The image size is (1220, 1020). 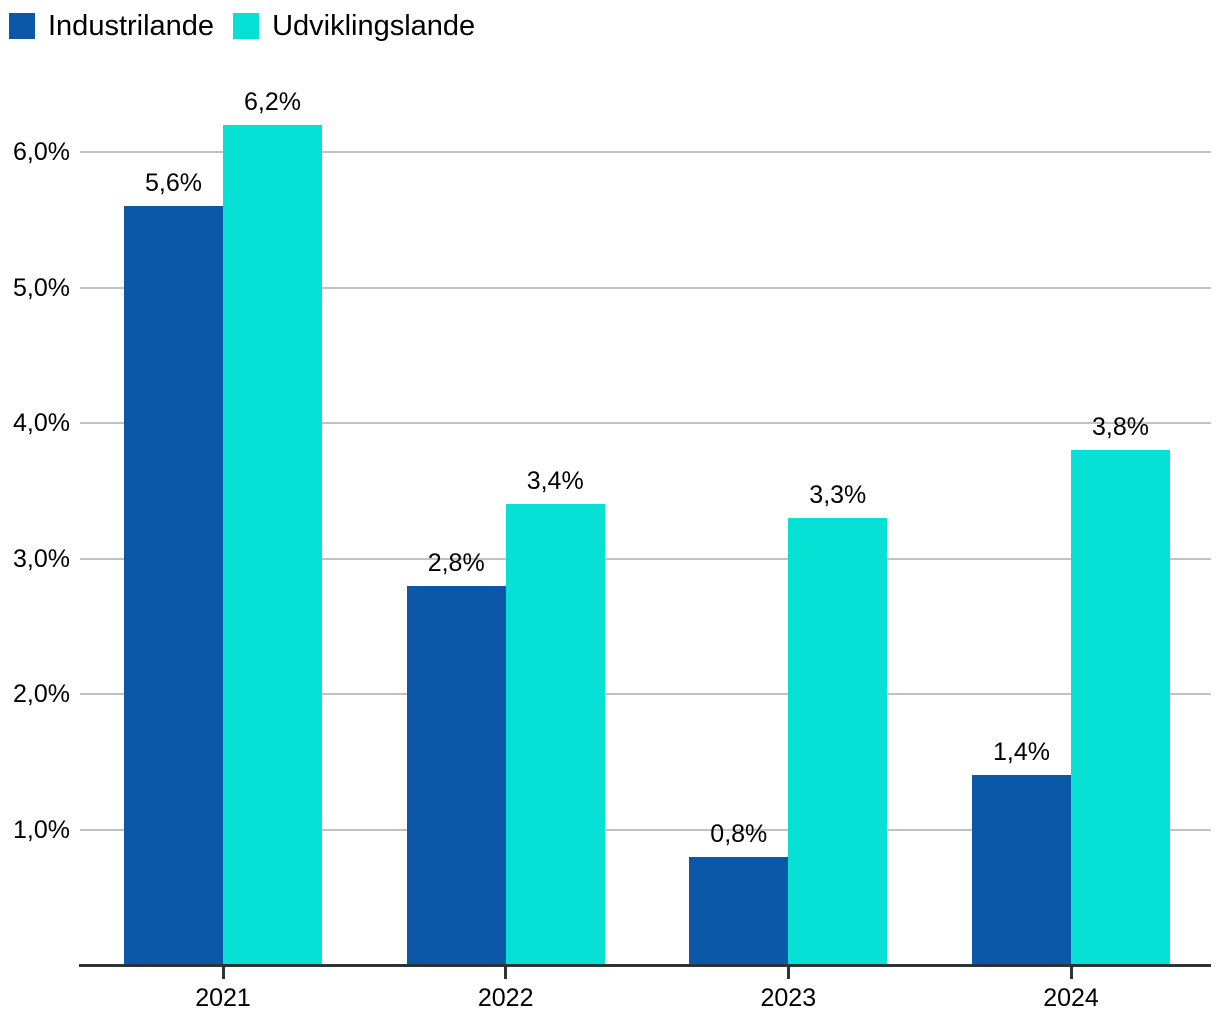 What do you see at coordinates (41, 152) in the screenshot?
I see `y-axis-tick-label: 6,0%` at bounding box center [41, 152].